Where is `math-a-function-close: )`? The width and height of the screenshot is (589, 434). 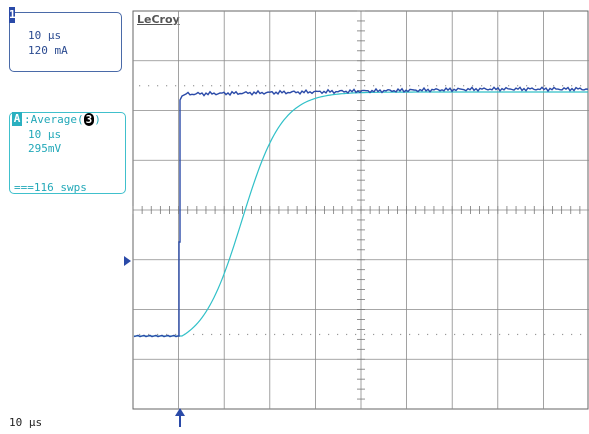
math-a-function-close: ) is located at coordinates (97, 119).